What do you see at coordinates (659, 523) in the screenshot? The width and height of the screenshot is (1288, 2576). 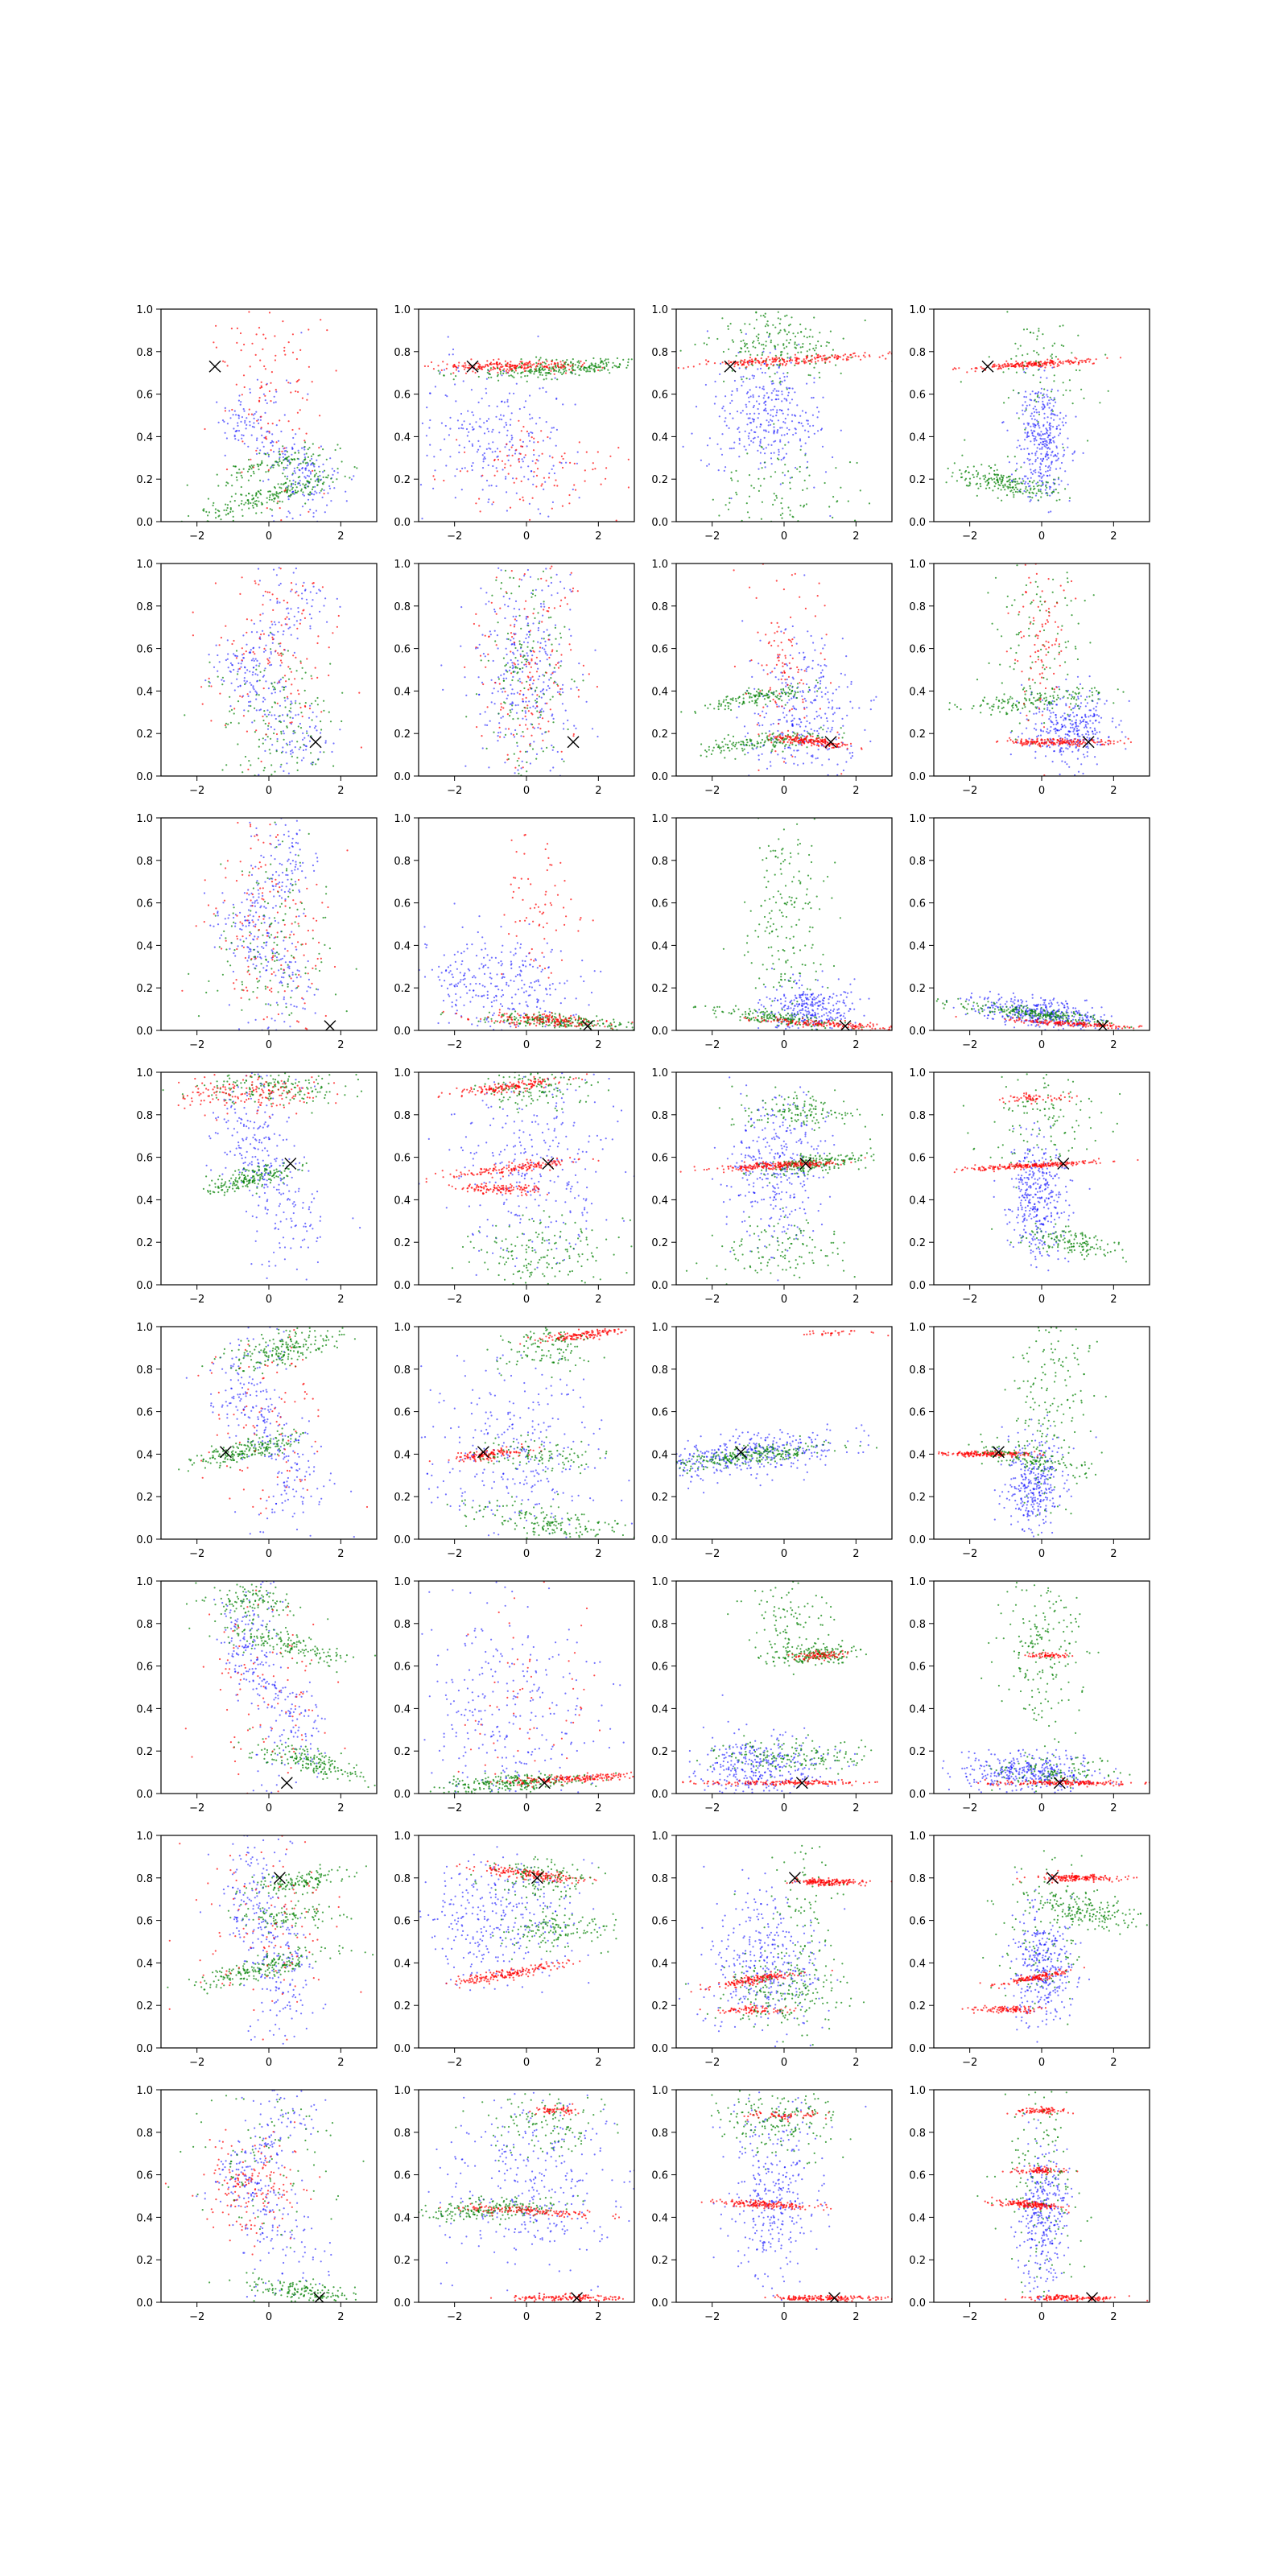 I see `y-tick-label: 0.0` at bounding box center [659, 523].